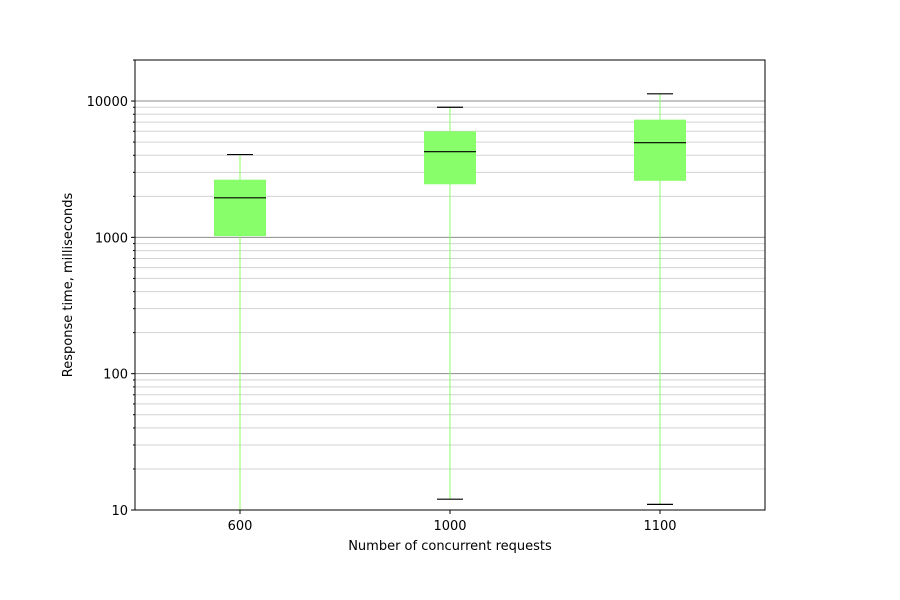 The image size is (900, 600). Describe the element at coordinates (659, 526) in the screenshot. I see `x-tick-label: 1100` at that location.